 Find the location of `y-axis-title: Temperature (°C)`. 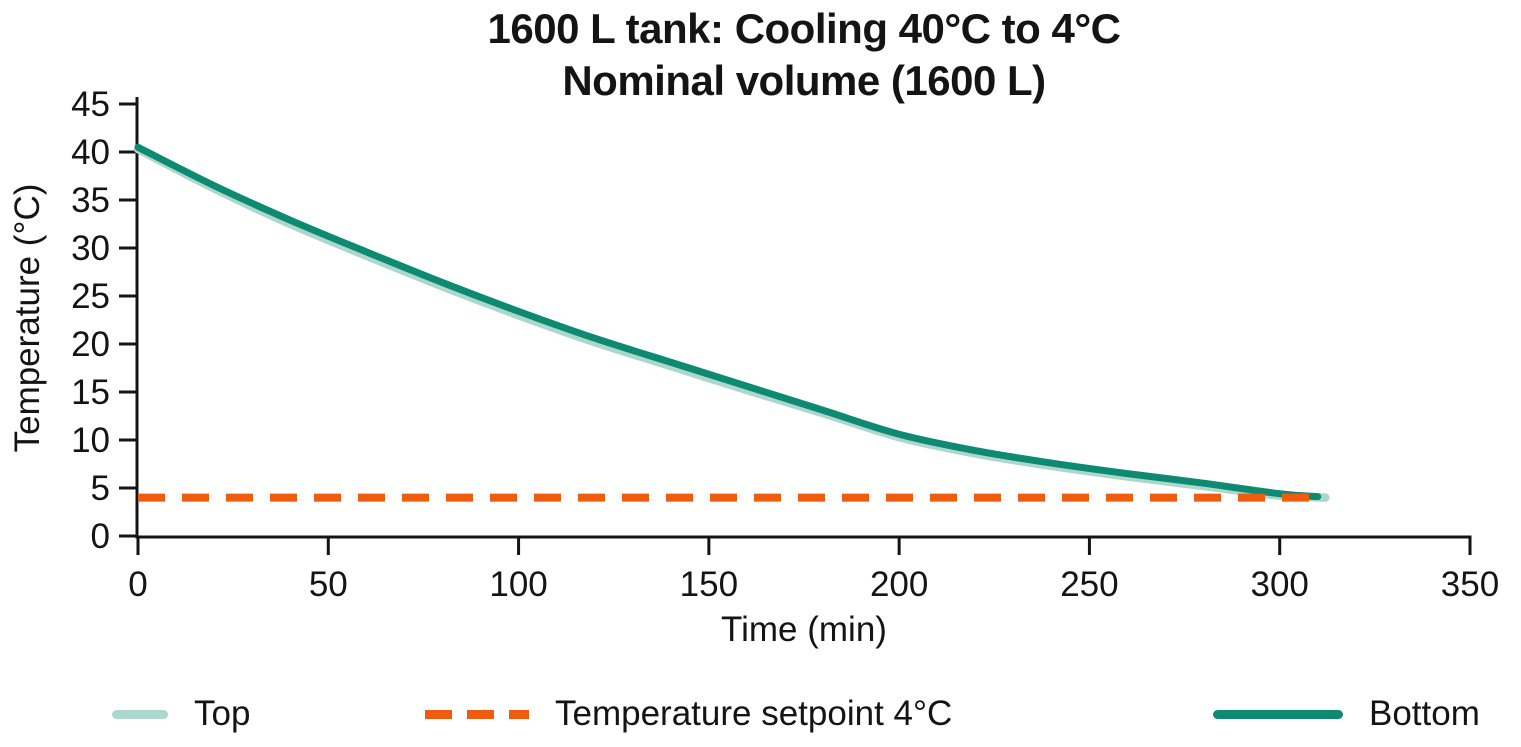

y-axis-title: Temperature (°C) is located at coordinates (27, 318).